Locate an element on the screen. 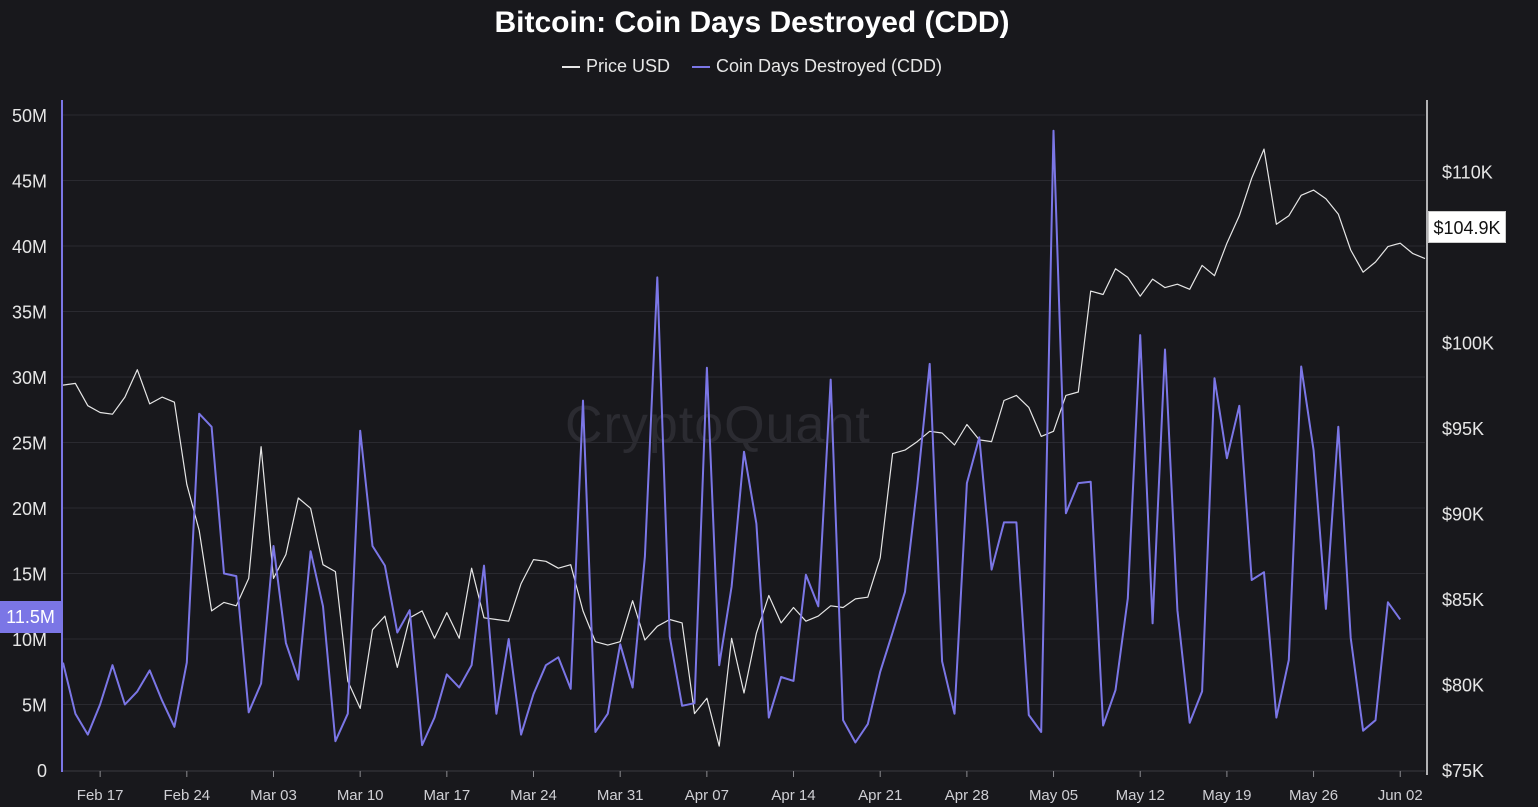 The width and height of the screenshot is (1538, 807). y-right-tick-label: $75K is located at coordinates (1463, 771).